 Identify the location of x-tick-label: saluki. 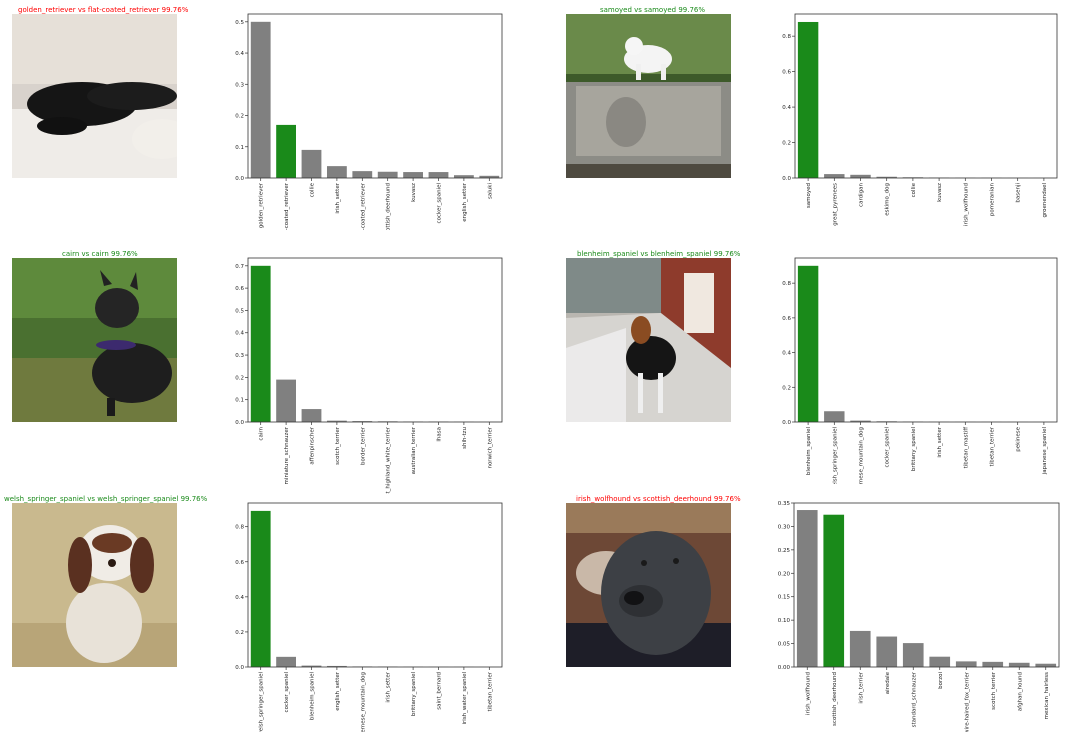
(490, 191).